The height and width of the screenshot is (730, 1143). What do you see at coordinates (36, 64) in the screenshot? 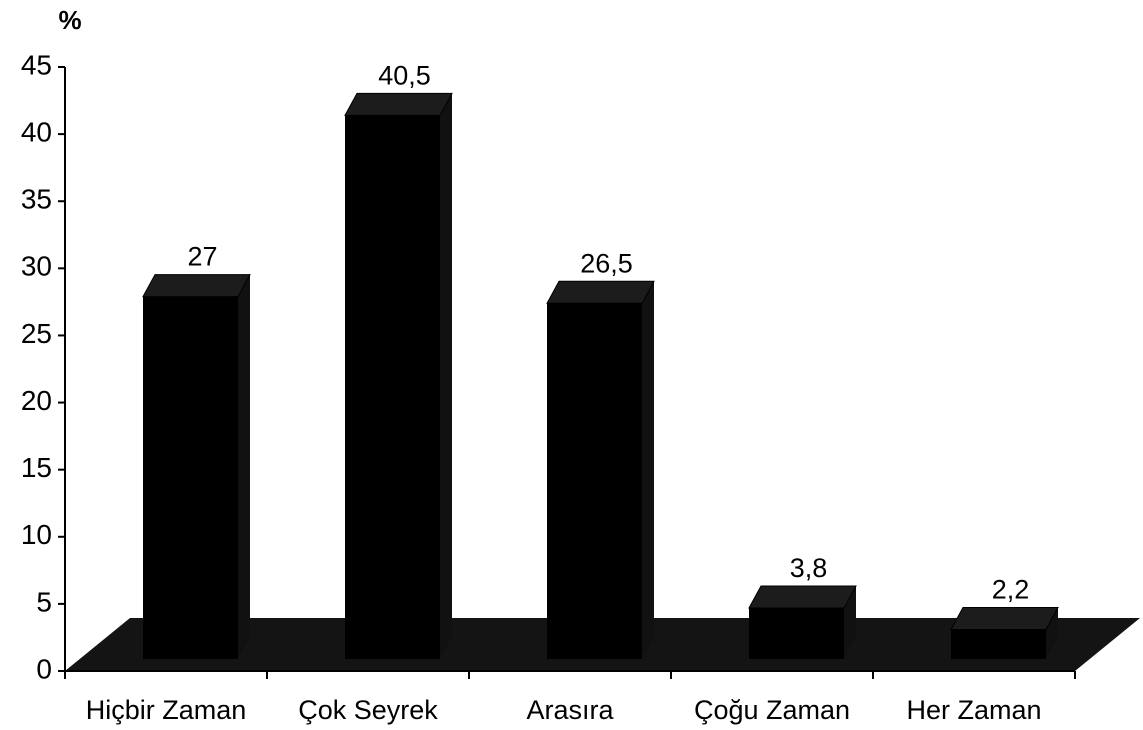
I see `y-tick-label: 45` at bounding box center [36, 64].